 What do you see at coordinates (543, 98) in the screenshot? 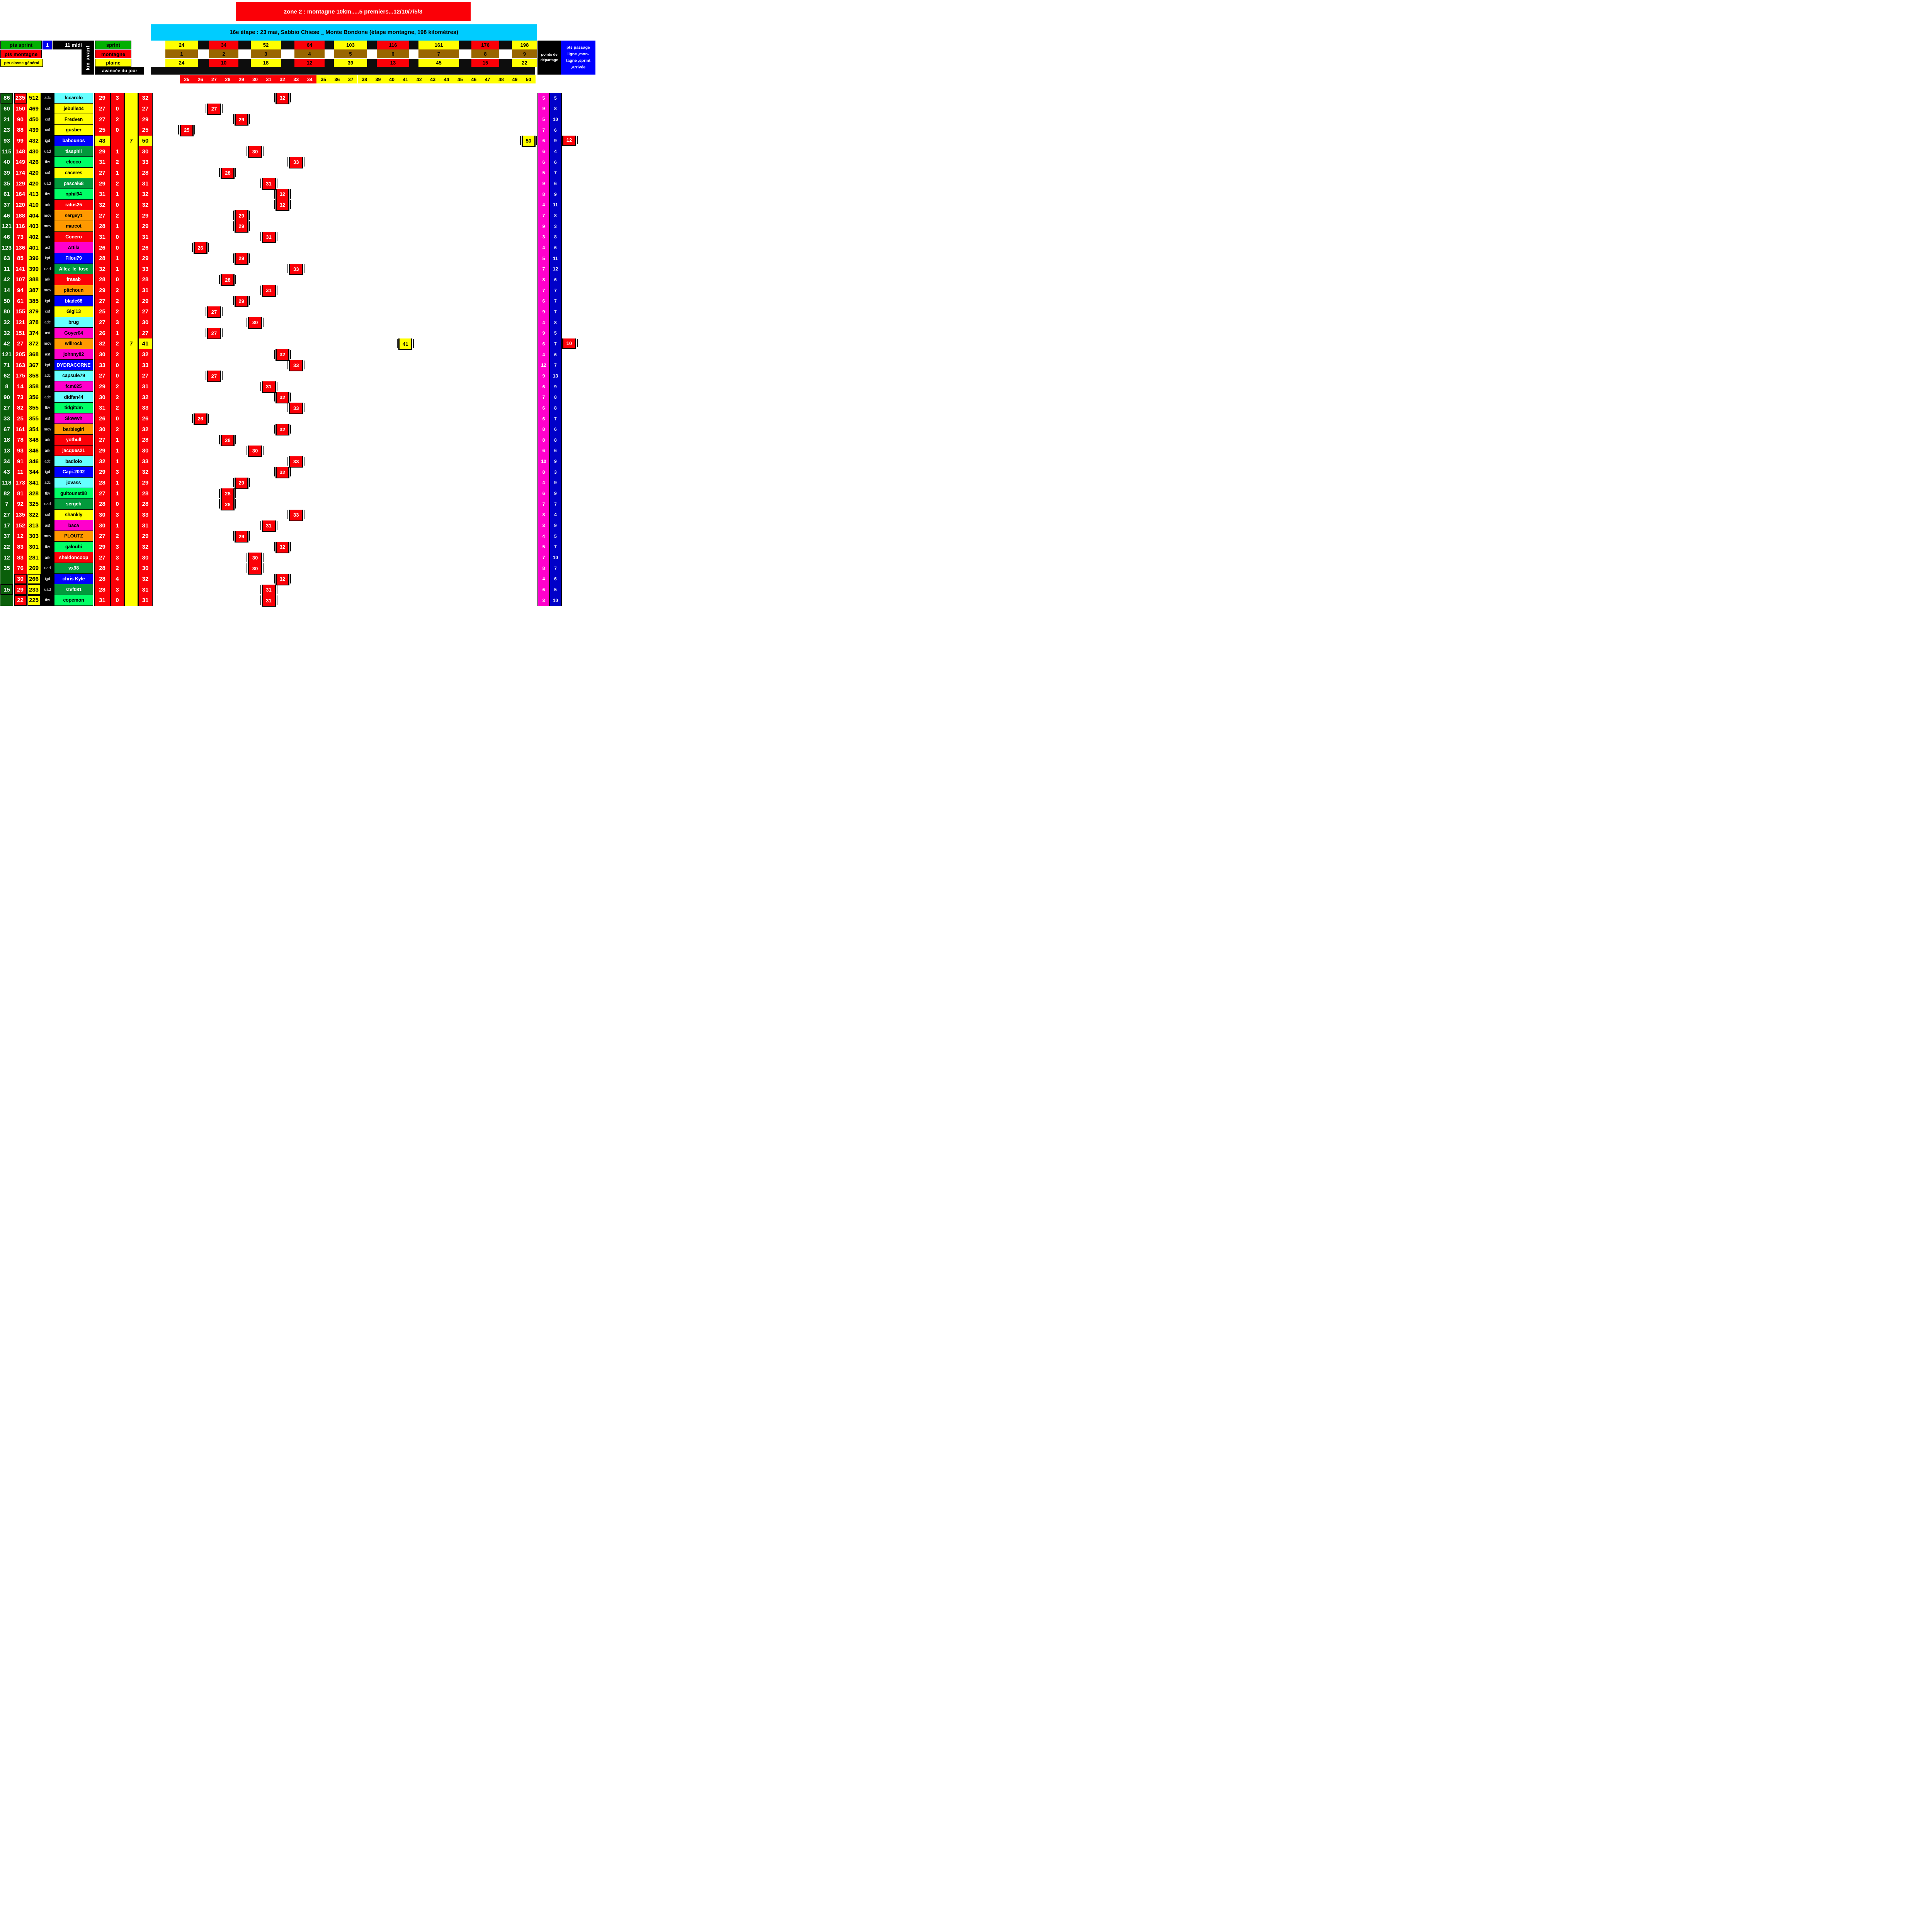
I see `cell-pink-points: 5` at bounding box center [543, 98].